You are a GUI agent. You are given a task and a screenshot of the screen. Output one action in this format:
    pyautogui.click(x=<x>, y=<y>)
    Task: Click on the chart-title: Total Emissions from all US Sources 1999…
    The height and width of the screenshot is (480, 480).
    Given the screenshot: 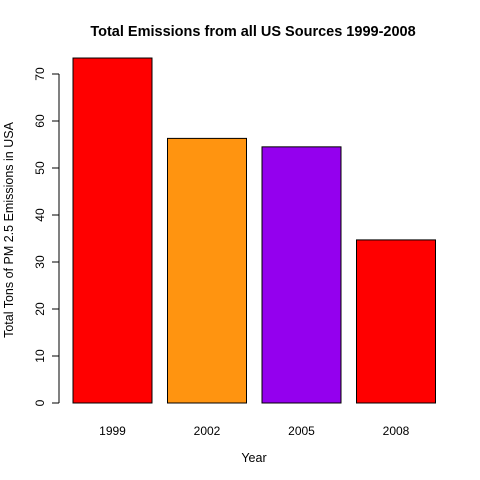 What is the action you would take?
    pyautogui.click(x=252, y=32)
    